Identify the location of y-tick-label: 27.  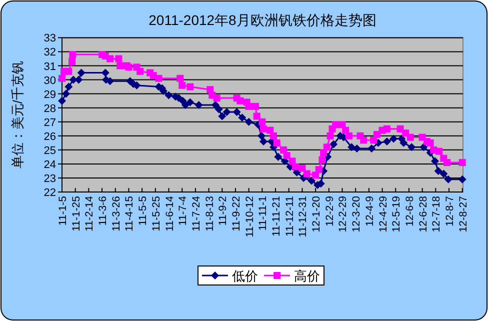
(50, 122).